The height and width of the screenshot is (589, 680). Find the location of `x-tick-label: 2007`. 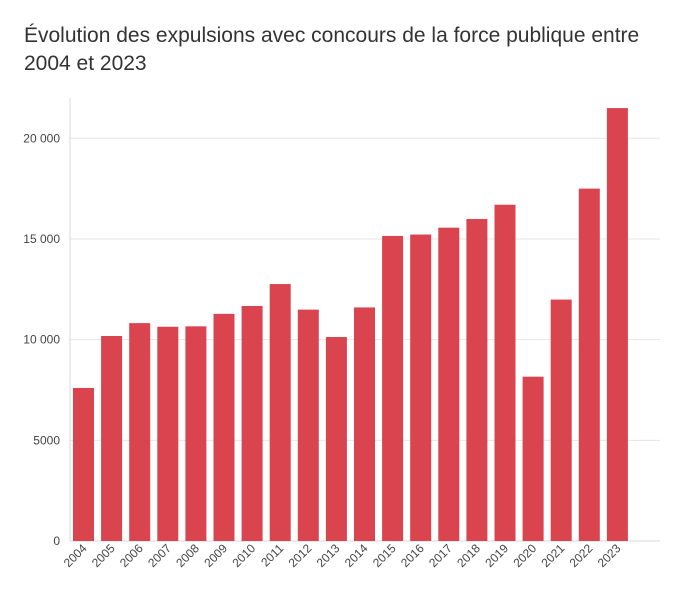

x-tick-label: 2007 is located at coordinates (159, 555).